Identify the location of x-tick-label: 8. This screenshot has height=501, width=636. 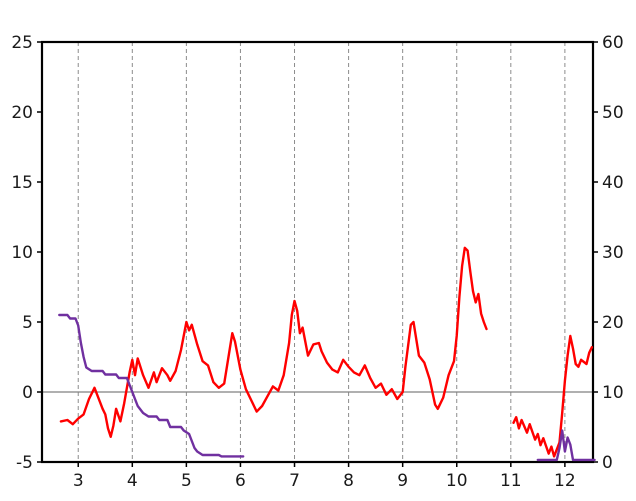
(348, 481).